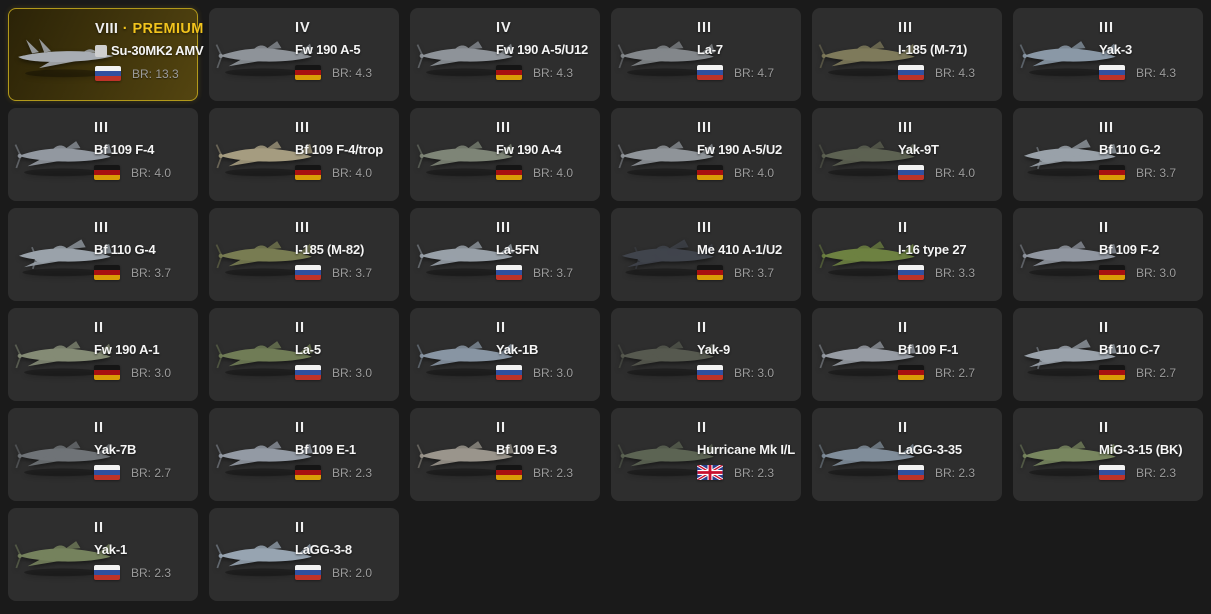 This screenshot has height=614, width=1211. Describe the element at coordinates (546, 50) in the screenshot. I see `vehicle-info: IV · PREMIUM Fw 190 A-5/U12 BR: 4.3` at that location.